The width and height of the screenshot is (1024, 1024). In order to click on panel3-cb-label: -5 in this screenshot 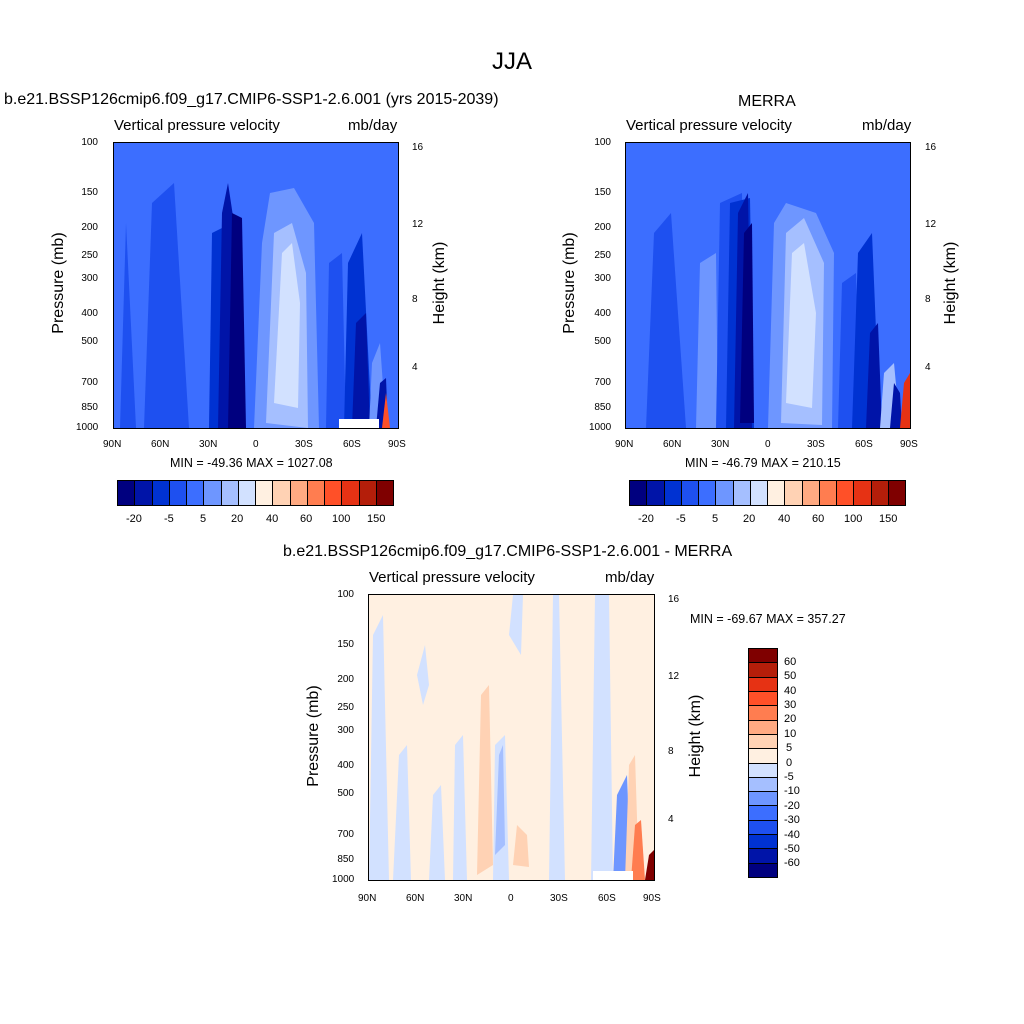, I will do `click(789, 777)`.